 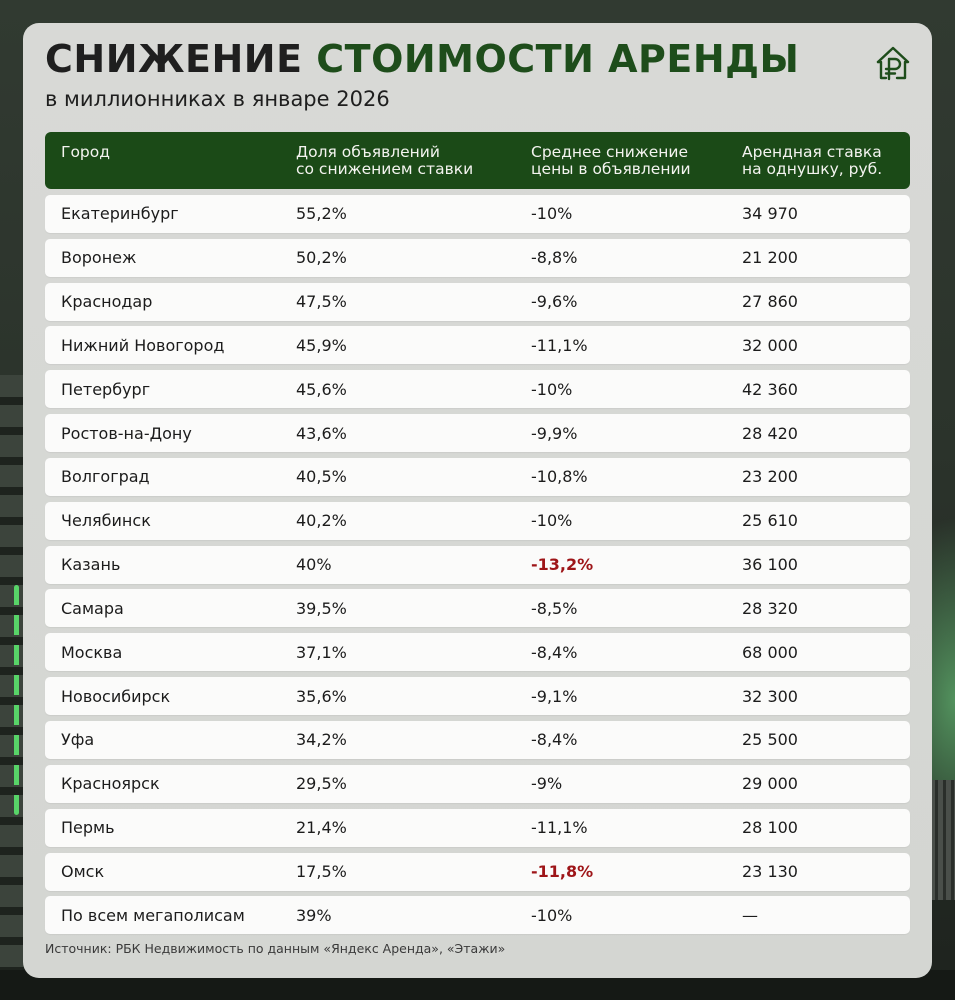 I want to click on table-row: Челябинск 40,2% -10% 25 610, so click(x=477, y=520).